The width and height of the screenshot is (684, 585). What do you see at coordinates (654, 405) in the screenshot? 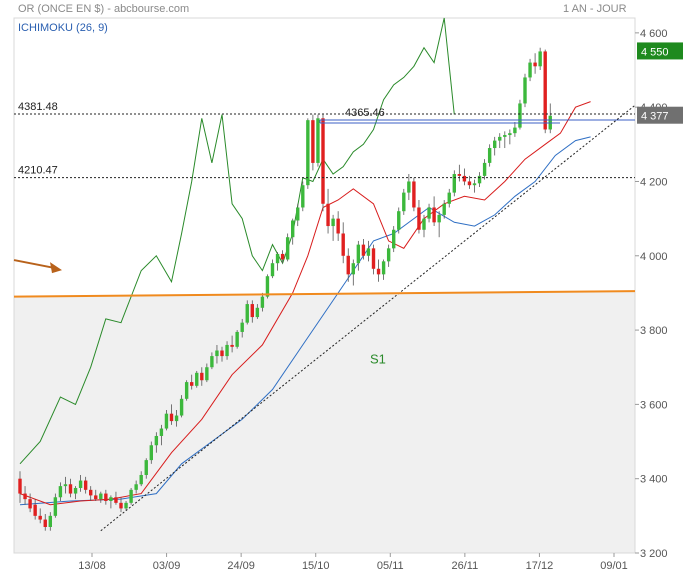
I see `y-tick-label: 3 600` at bounding box center [654, 405].